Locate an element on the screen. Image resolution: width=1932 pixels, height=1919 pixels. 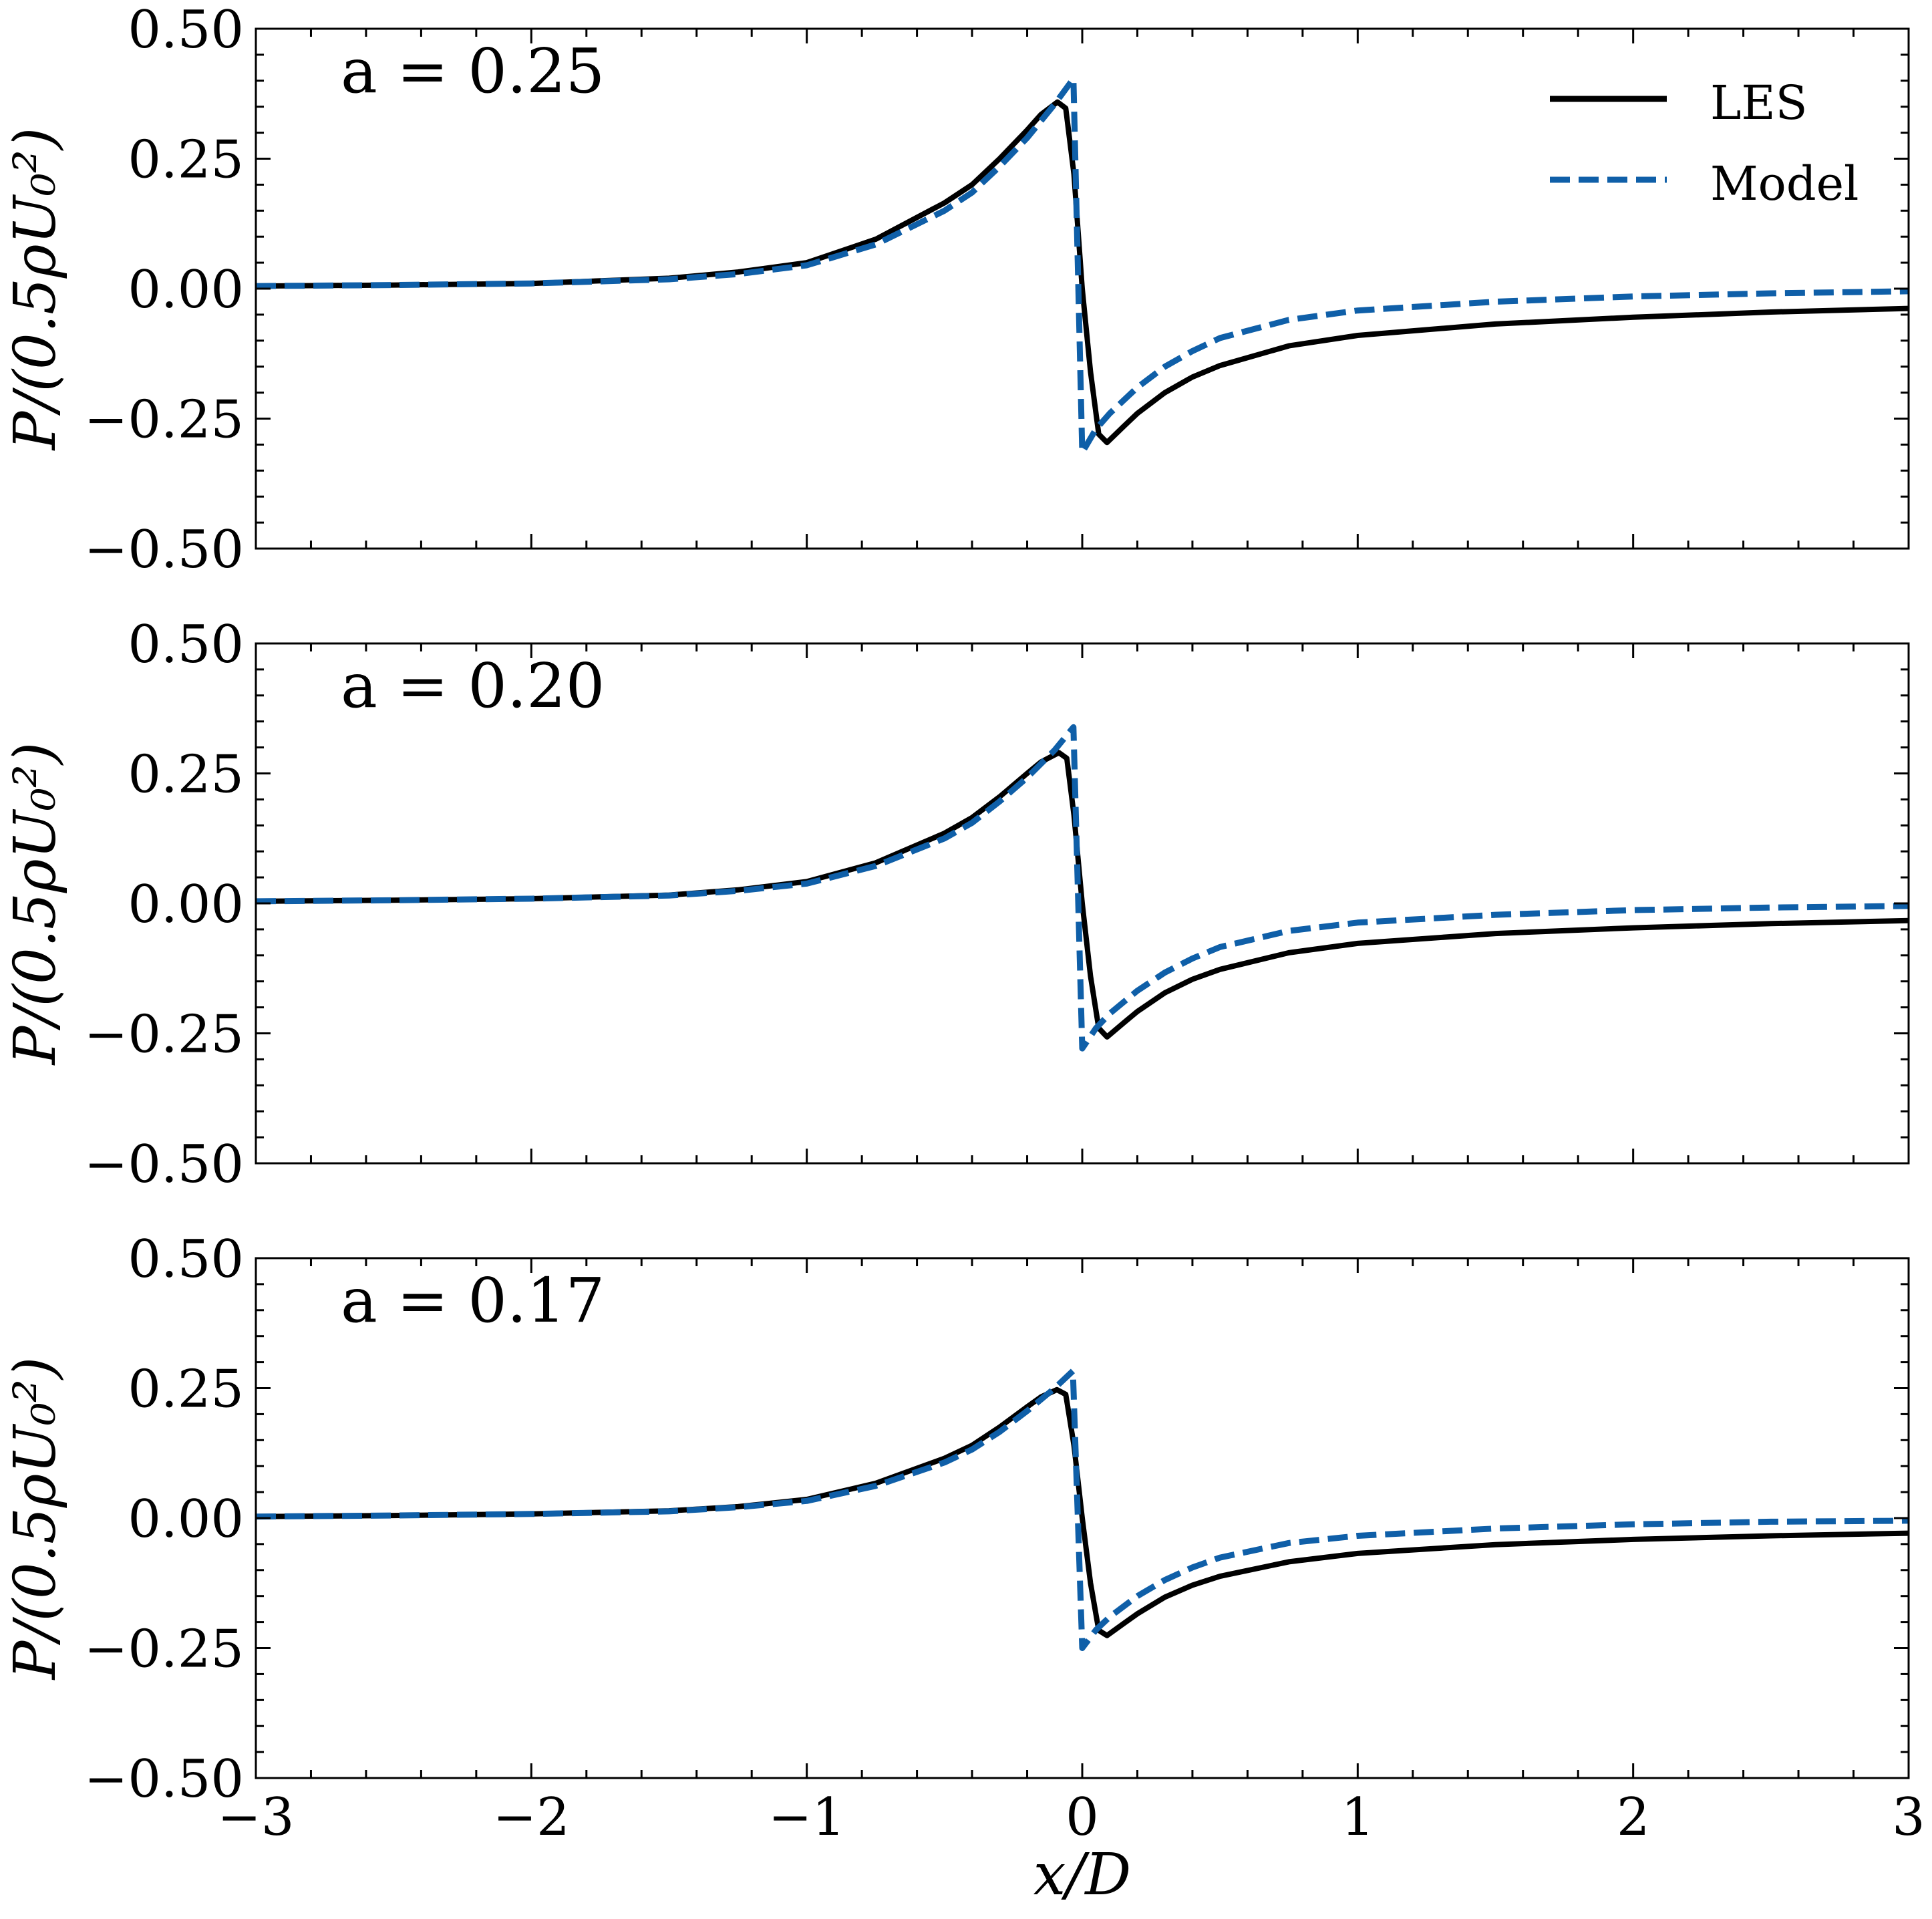
x-axis-title: x/D is located at coordinates (1082, 1875).